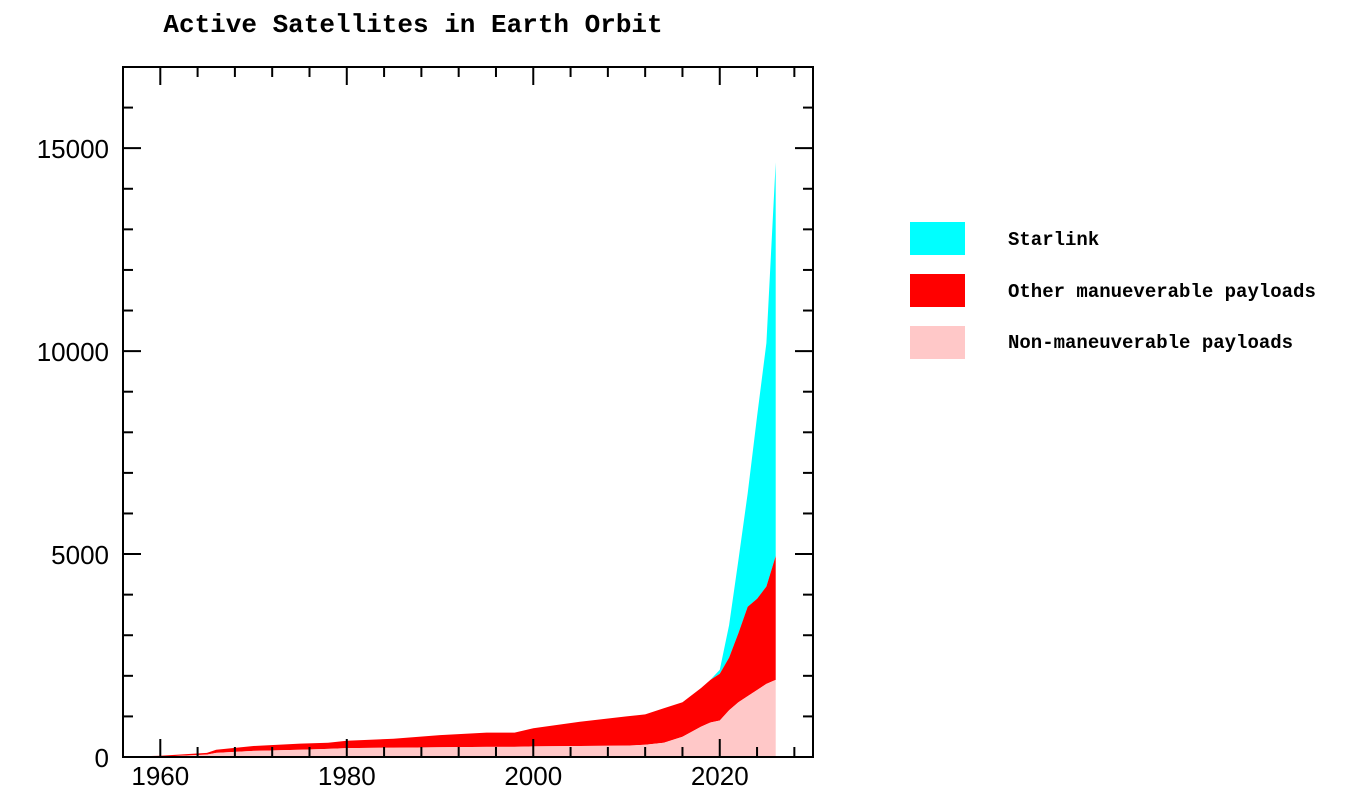 This screenshot has width=1354, height=793. What do you see at coordinates (73, 352) in the screenshot?
I see `y-tick-label-10000: 10000` at bounding box center [73, 352].